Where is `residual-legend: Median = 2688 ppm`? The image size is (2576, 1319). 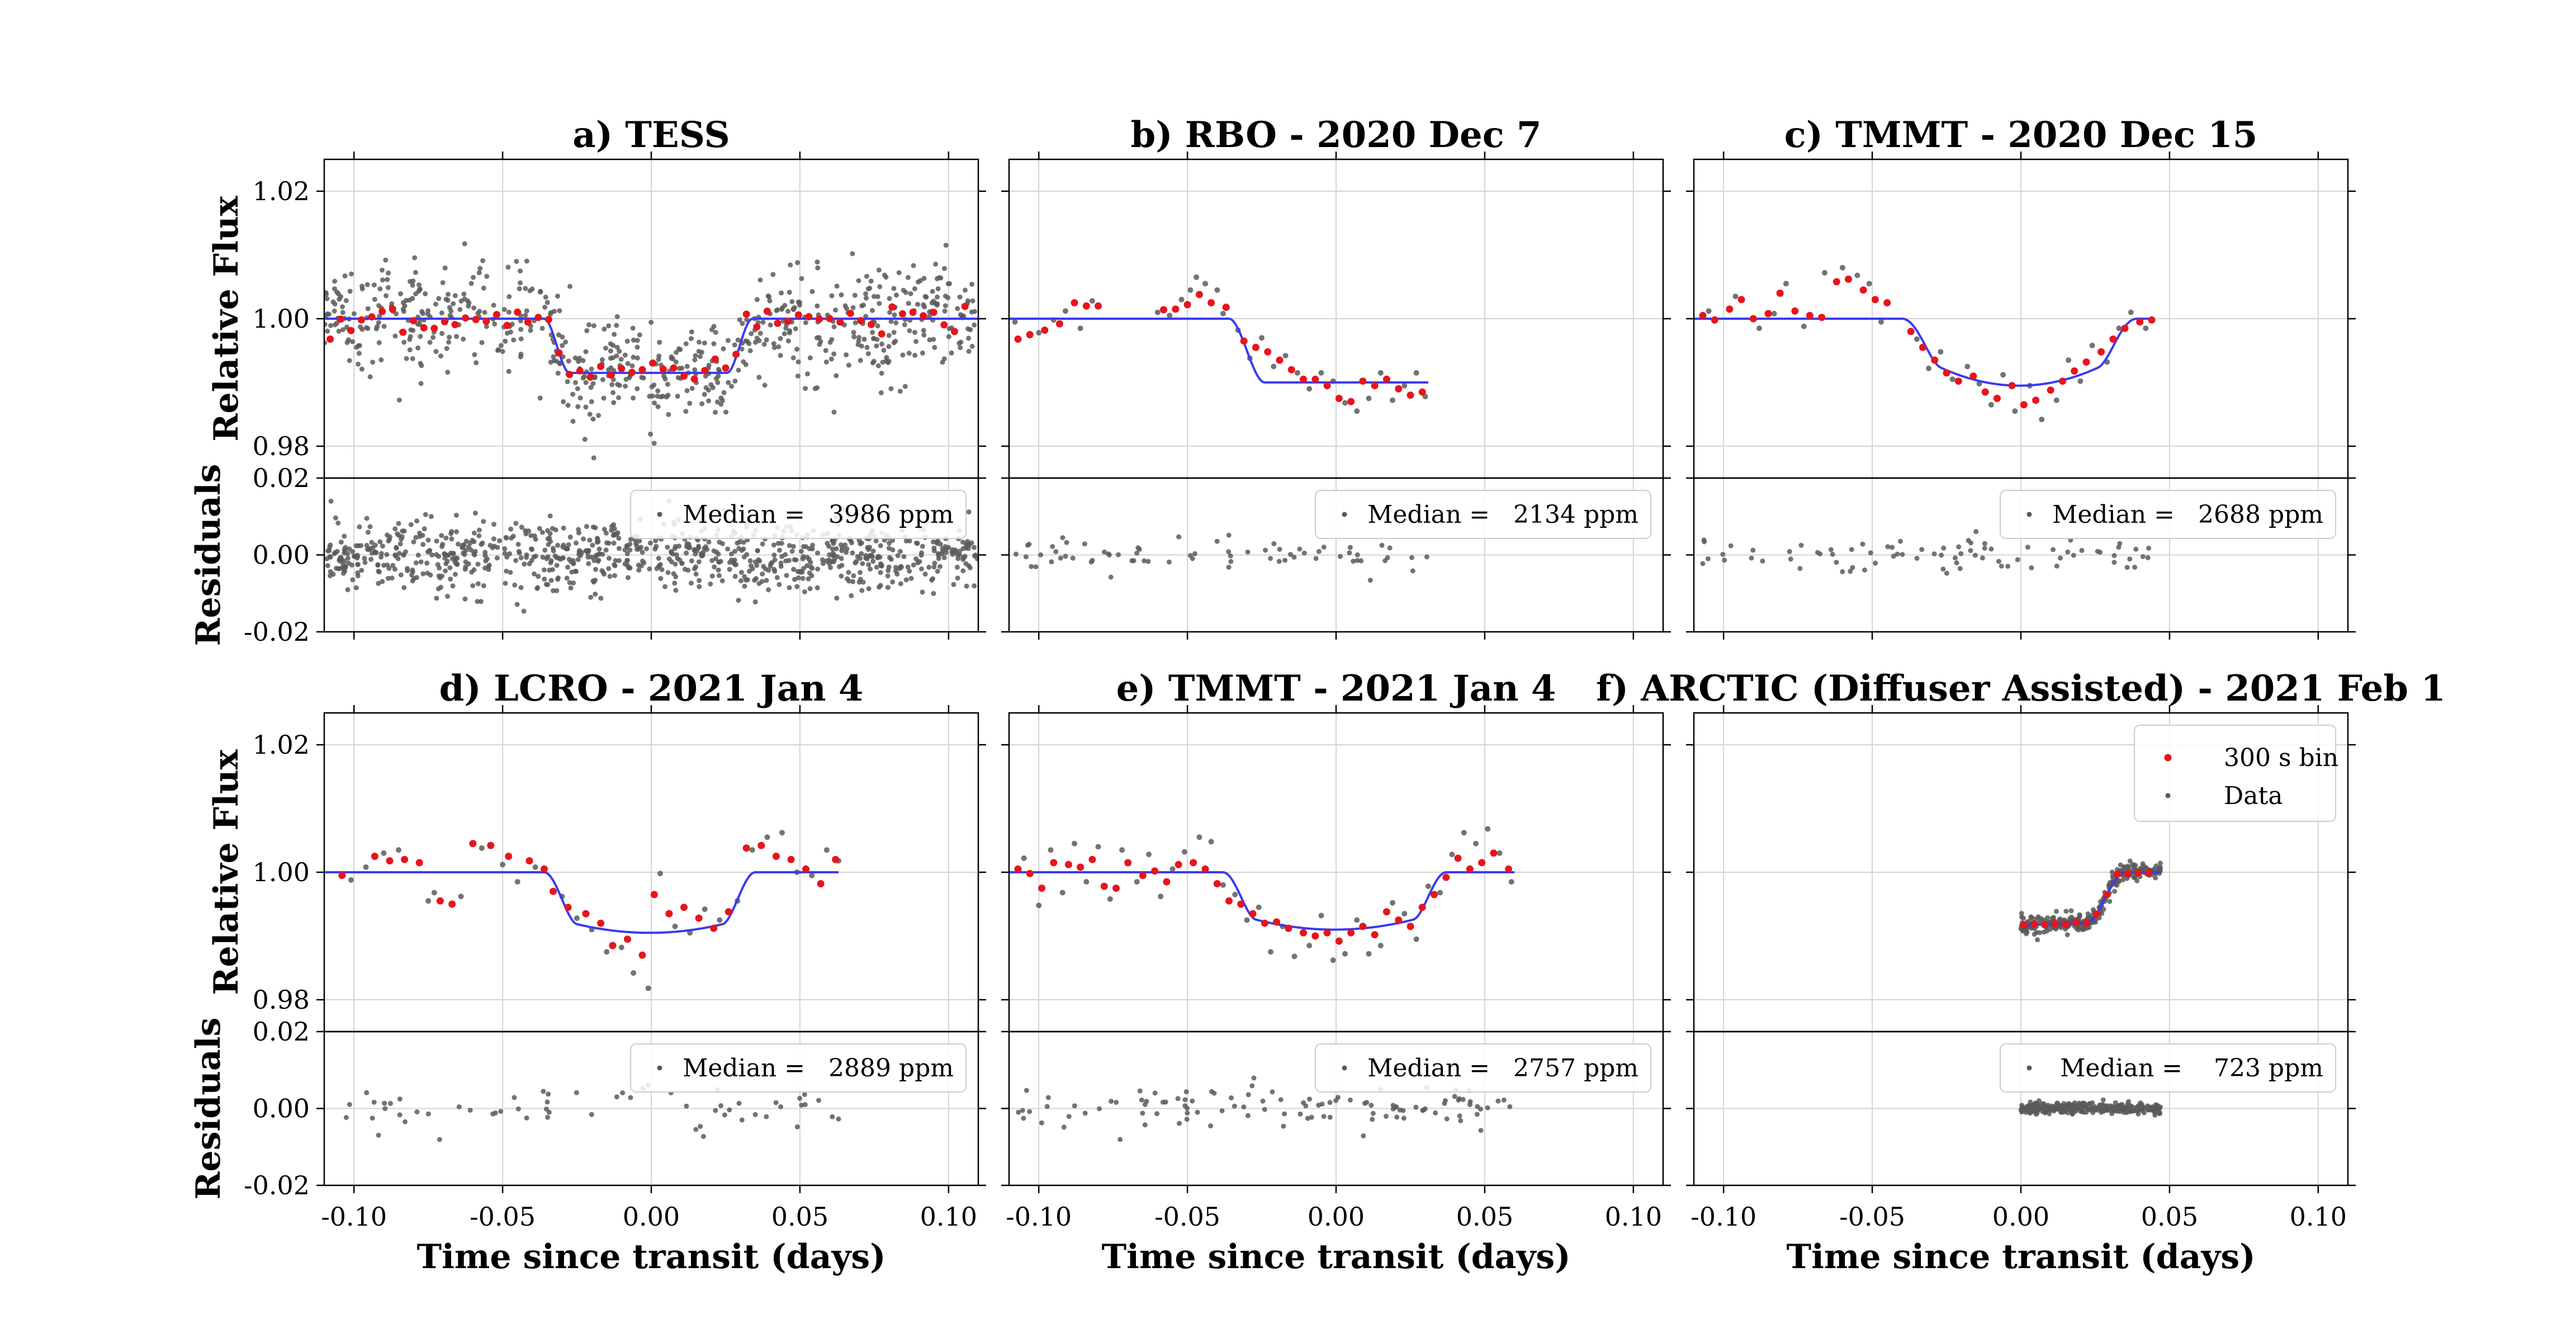
residual-legend: Median = 2688 ppm is located at coordinates (2168, 514).